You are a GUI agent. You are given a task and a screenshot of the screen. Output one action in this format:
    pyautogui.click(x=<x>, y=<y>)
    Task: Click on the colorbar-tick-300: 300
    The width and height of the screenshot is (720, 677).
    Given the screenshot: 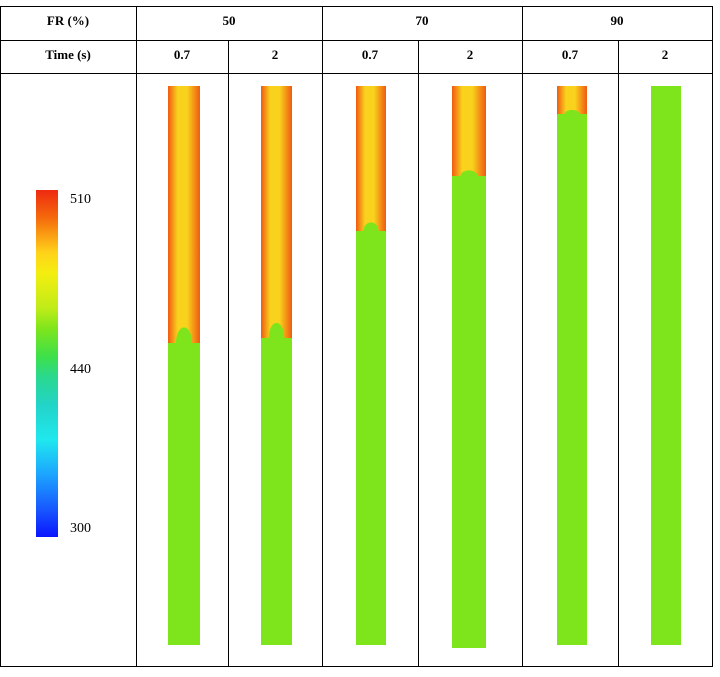 What is the action you would take?
    pyautogui.click(x=80, y=528)
    